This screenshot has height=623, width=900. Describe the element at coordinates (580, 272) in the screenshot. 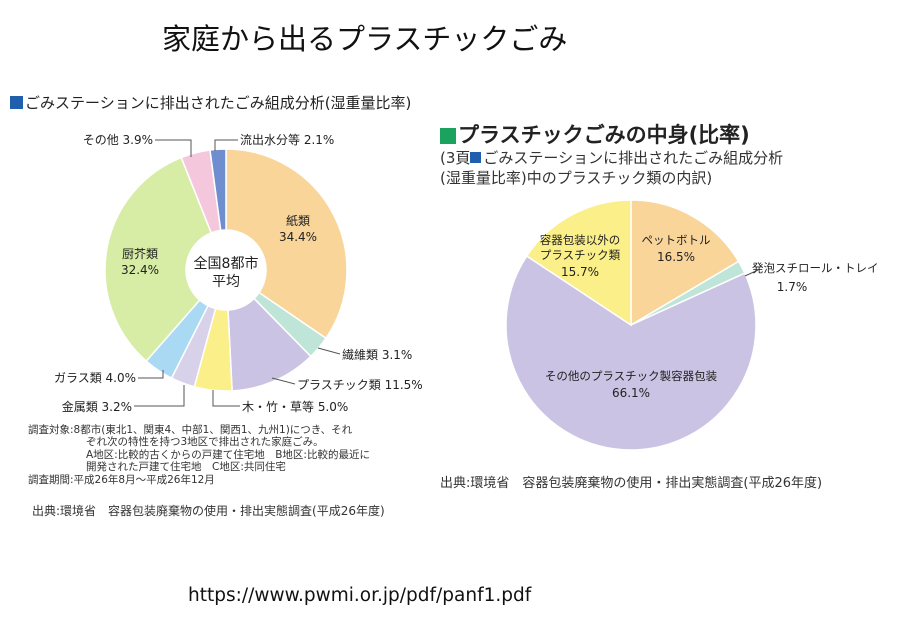

I see `slice-value-label: 15.7%` at that location.